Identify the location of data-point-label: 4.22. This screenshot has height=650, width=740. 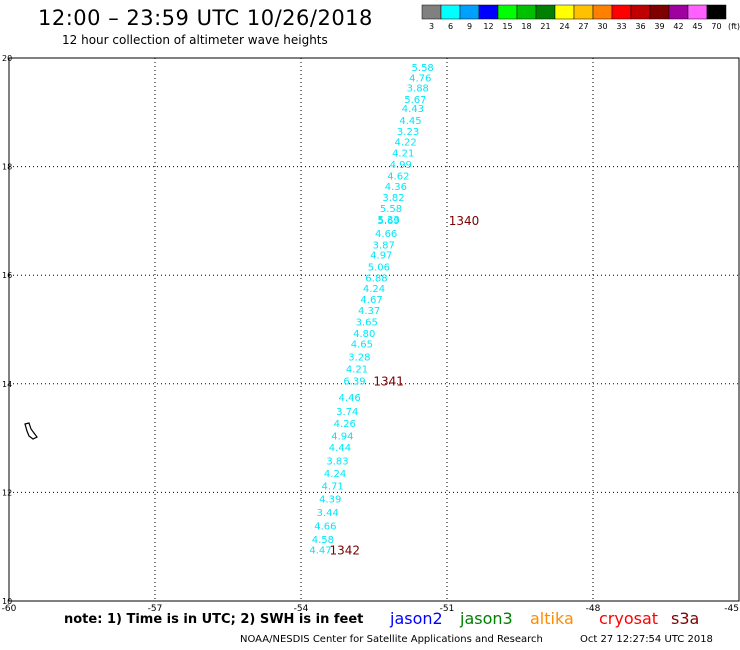
(406, 143).